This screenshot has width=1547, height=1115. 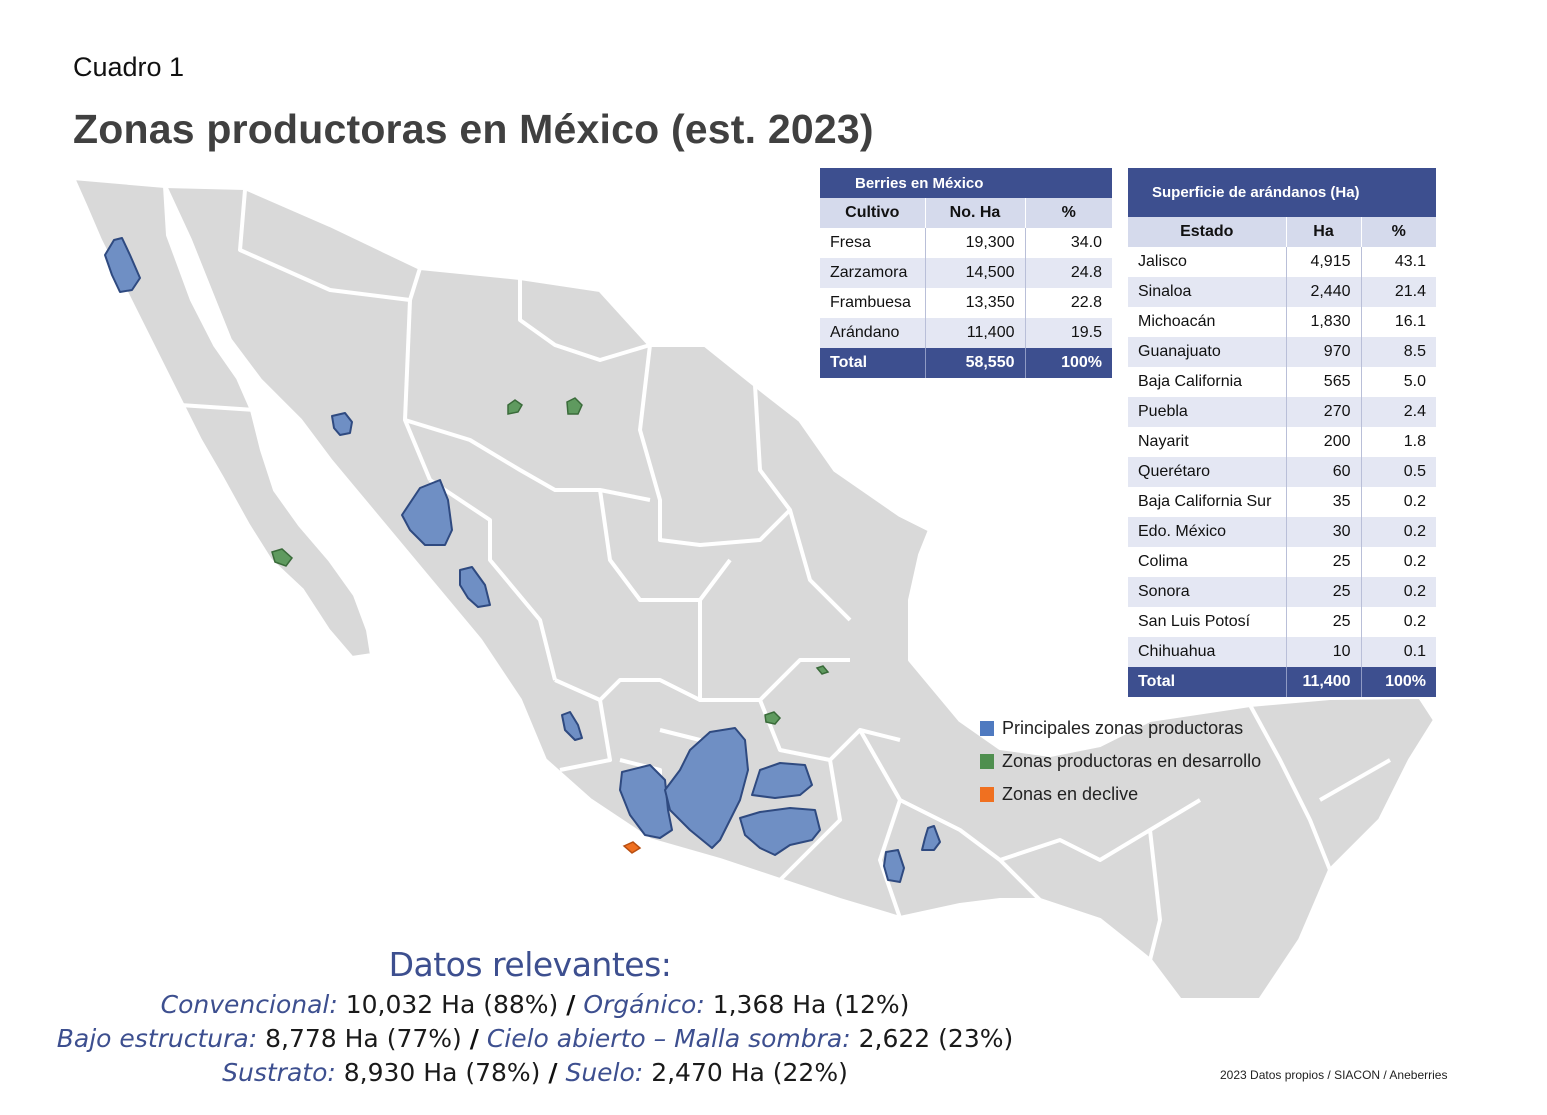 What do you see at coordinates (1070, 794) in the screenshot?
I see `legend-label: Zonas en declive` at bounding box center [1070, 794].